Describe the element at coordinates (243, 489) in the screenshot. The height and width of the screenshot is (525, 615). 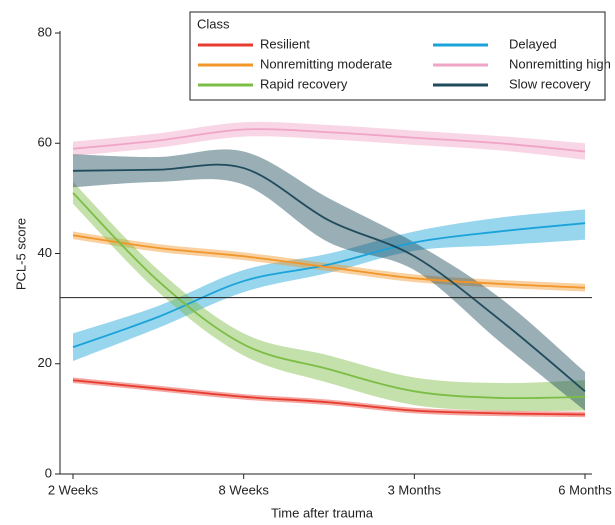
I see `x-tick-label: 8 Weeks` at that location.